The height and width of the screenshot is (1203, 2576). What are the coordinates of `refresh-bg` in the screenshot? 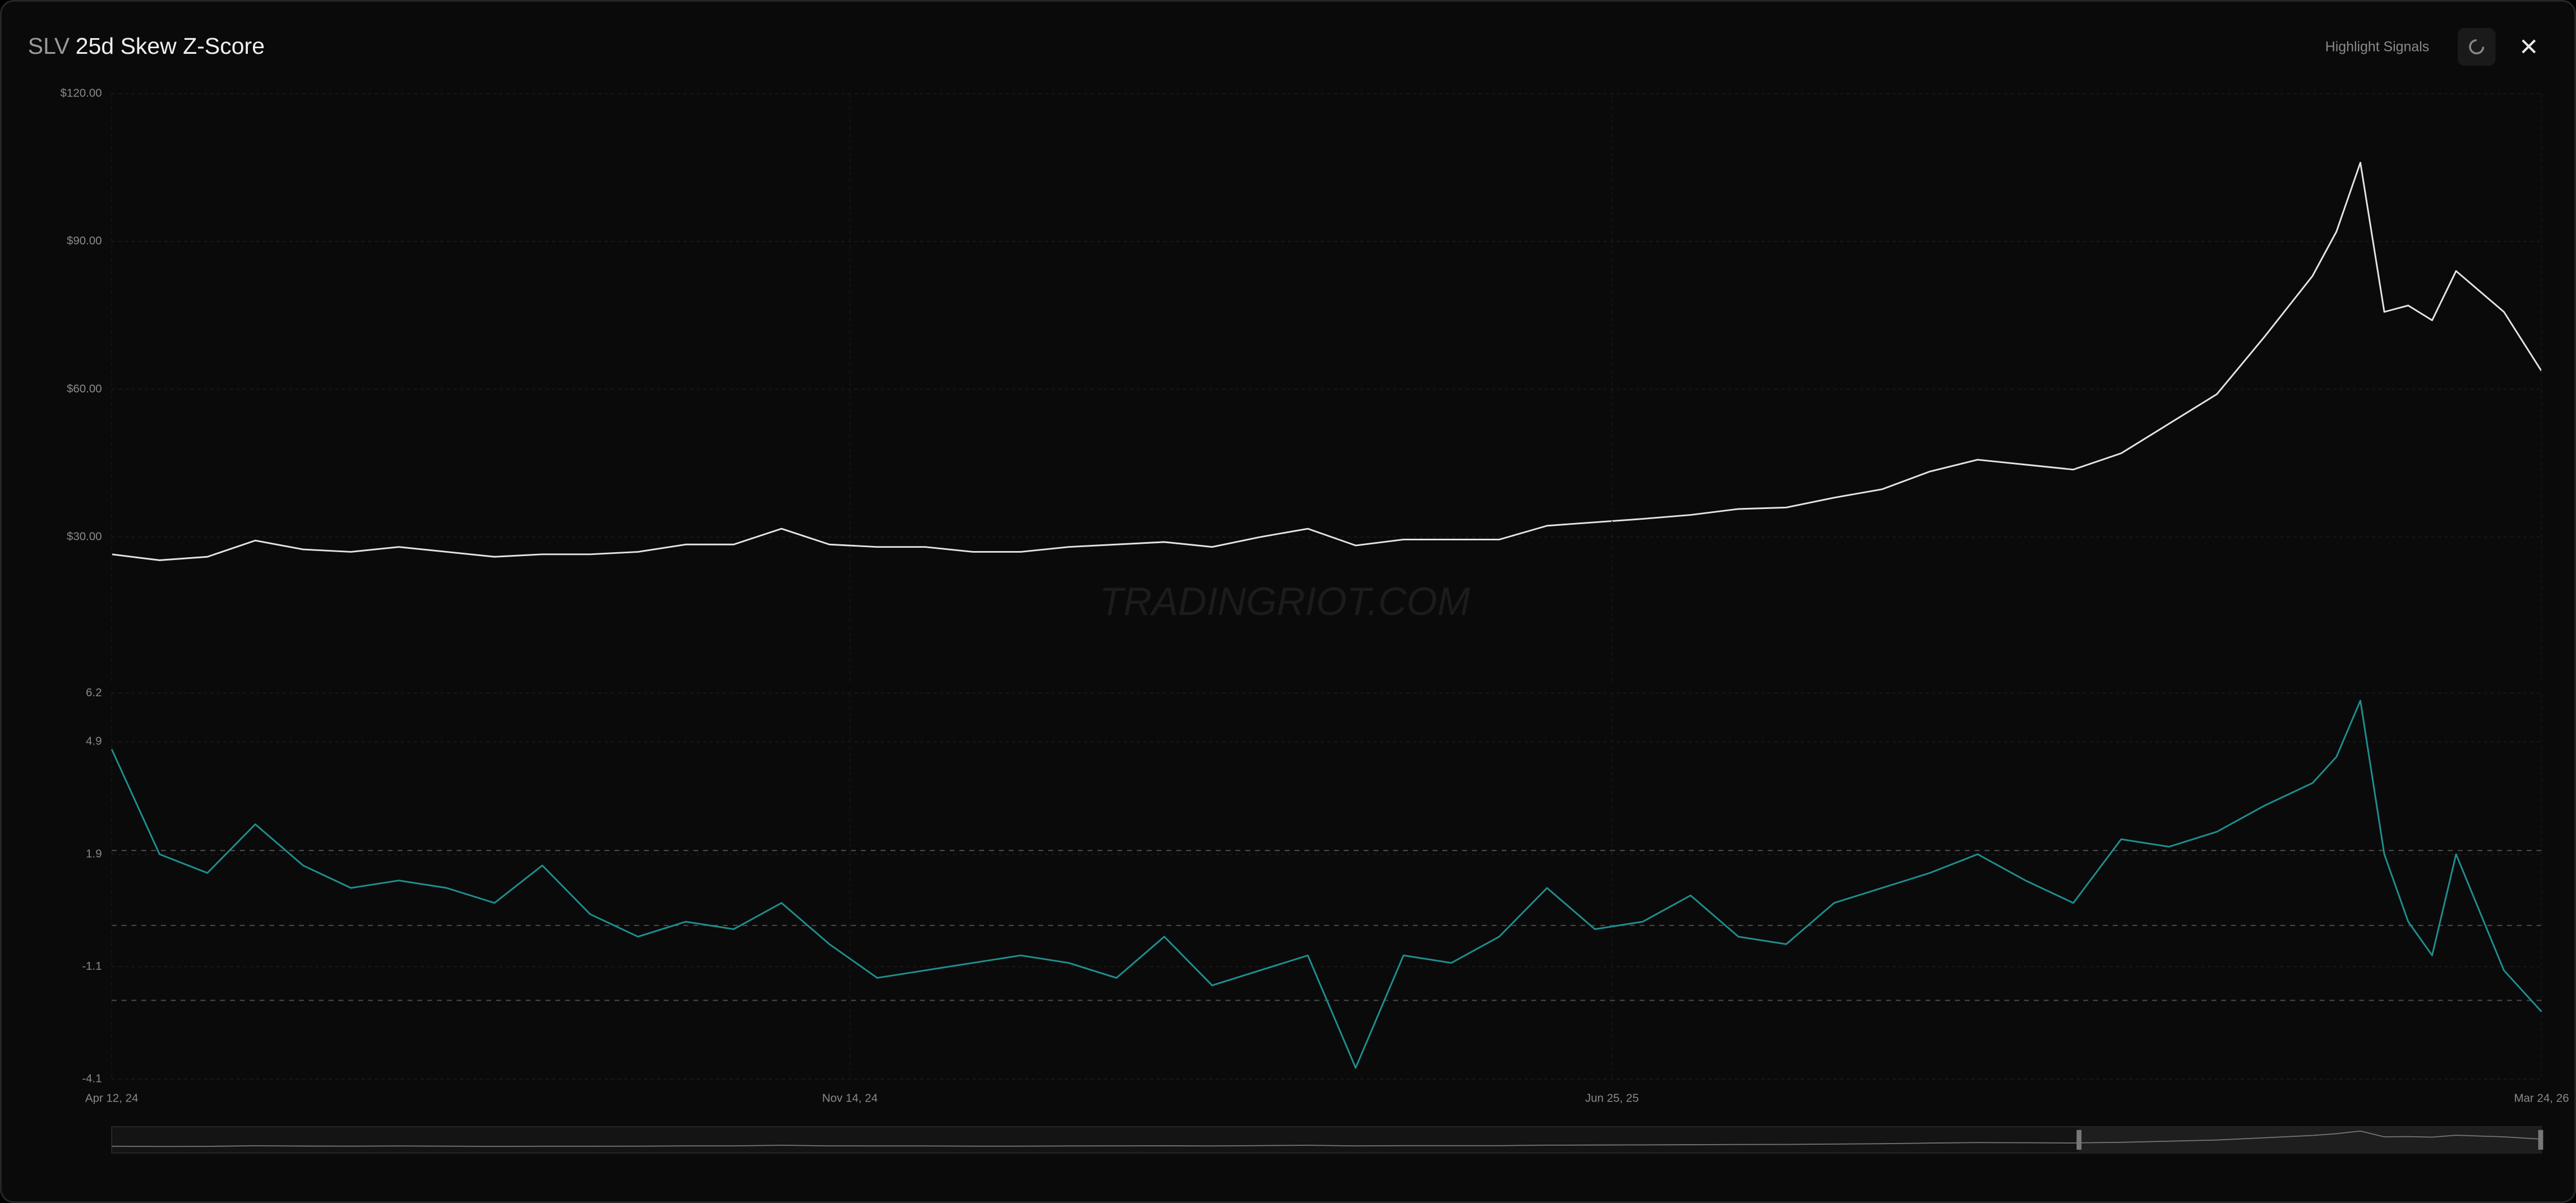 It's located at (2477, 47).